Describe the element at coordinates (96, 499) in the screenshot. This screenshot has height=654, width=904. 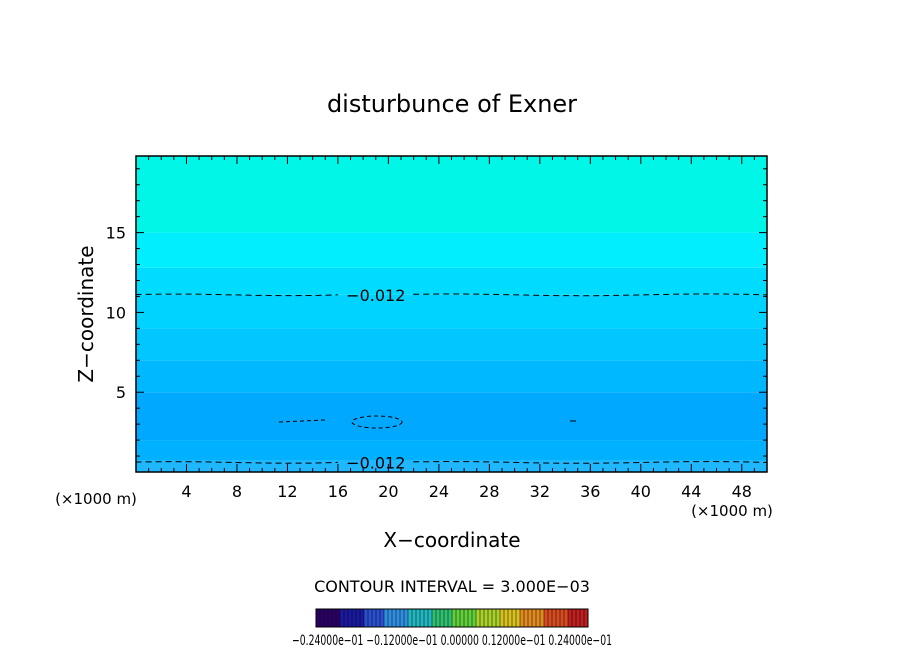
I see `x-unit-left: (×1000 m)` at that location.